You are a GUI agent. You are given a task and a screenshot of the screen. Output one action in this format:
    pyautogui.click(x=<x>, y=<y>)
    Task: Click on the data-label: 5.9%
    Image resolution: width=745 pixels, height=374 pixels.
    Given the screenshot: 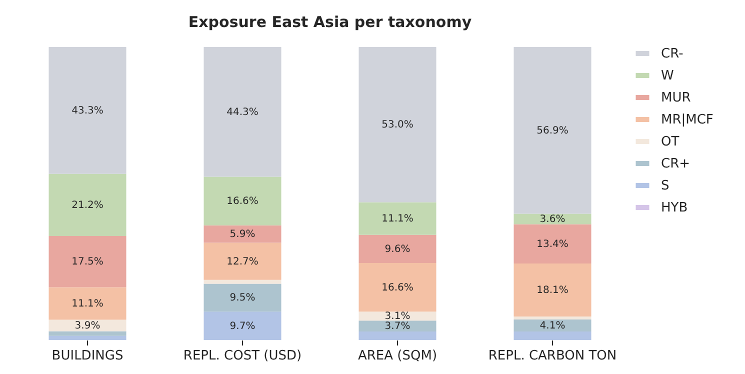 What is the action you would take?
    pyautogui.click(x=243, y=234)
    